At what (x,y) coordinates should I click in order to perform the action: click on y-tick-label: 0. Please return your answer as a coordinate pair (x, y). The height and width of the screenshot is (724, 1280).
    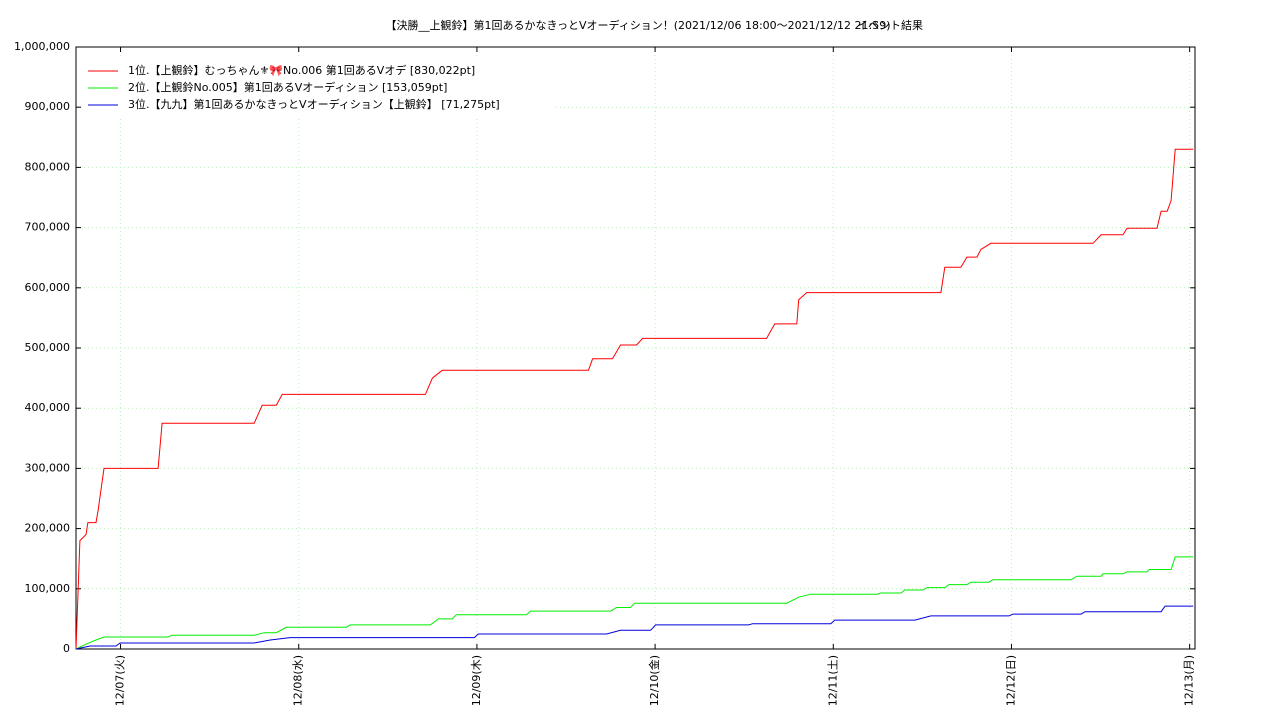
    Looking at the image, I should click on (66, 648).